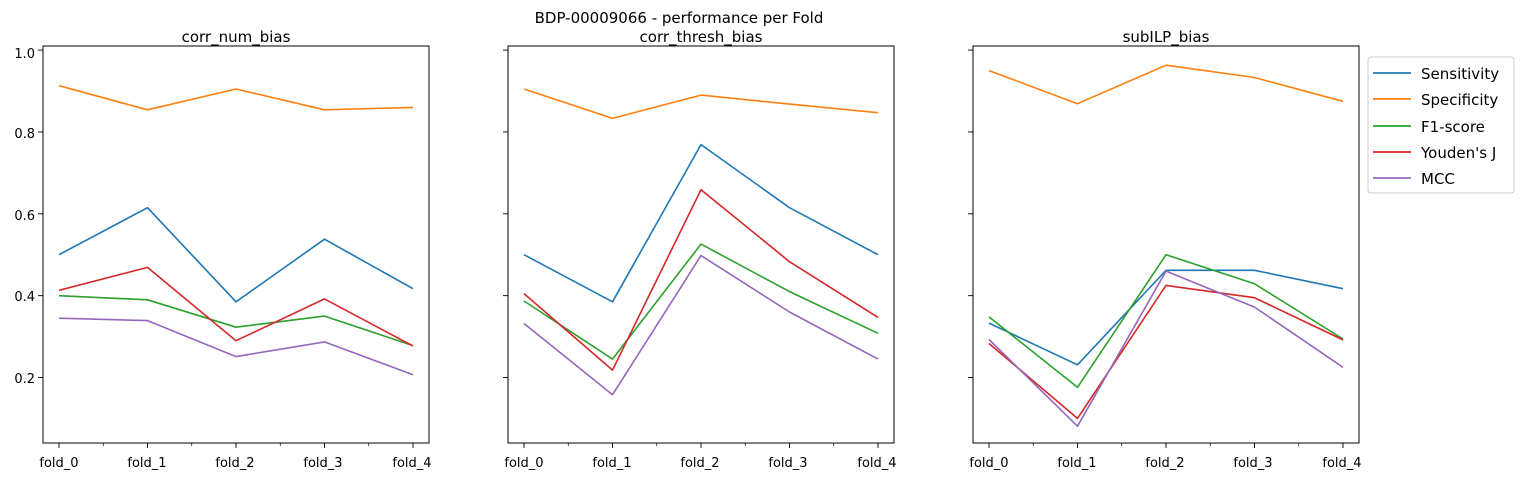 This screenshot has width=1524, height=478. I want to click on y-tick-label: 0.4, so click(24, 297).